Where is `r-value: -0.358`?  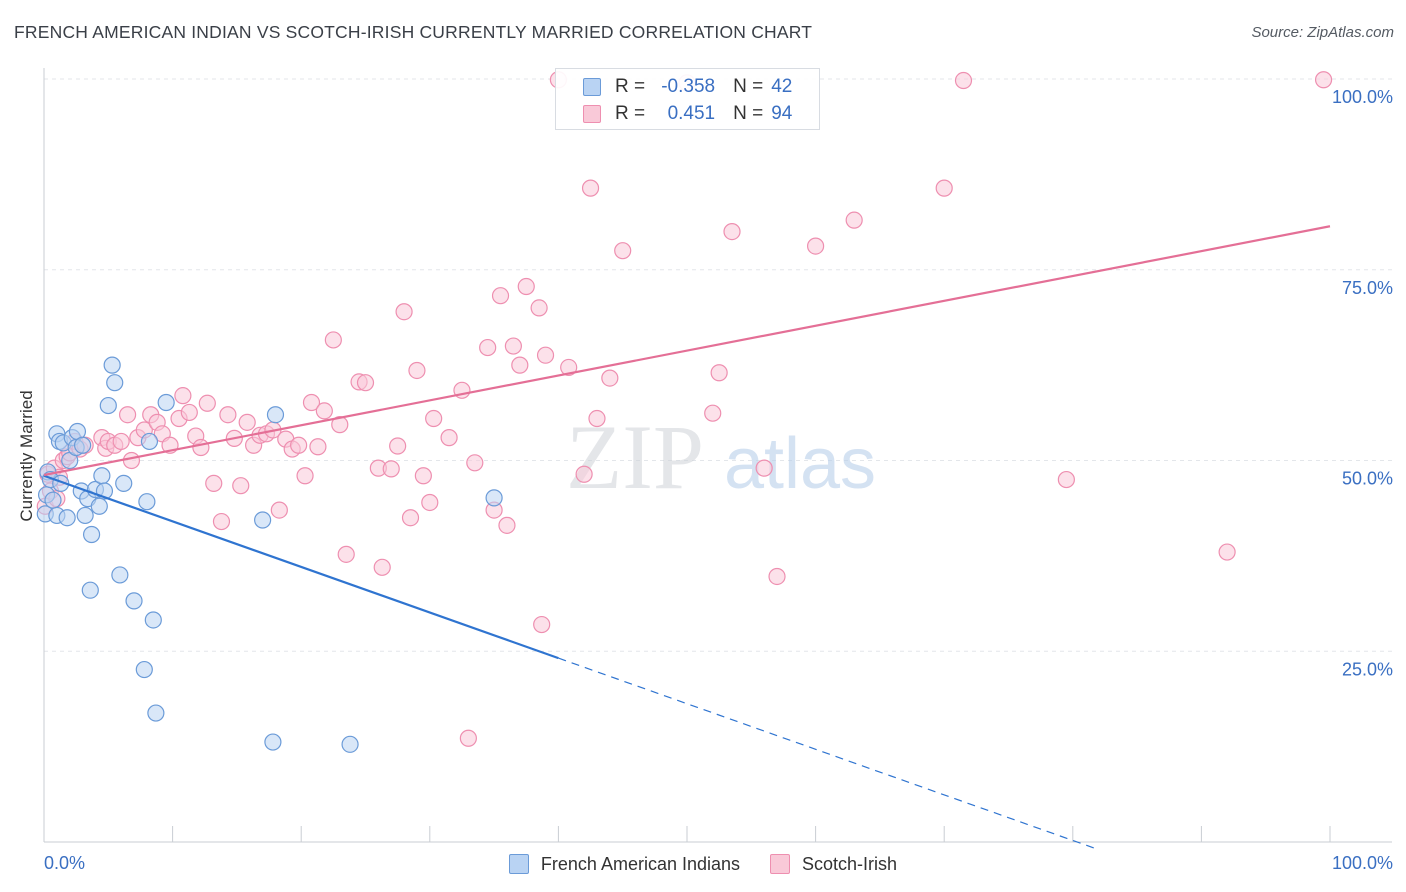 r-value: -0.358 is located at coordinates (688, 86).